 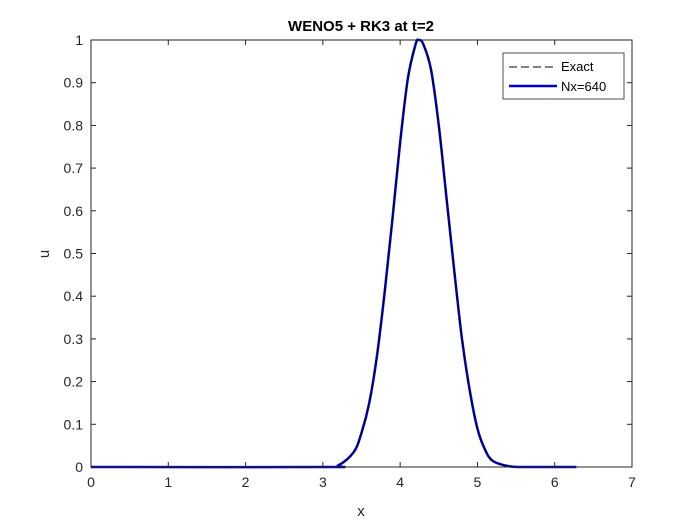 What do you see at coordinates (74, 125) in the screenshot?
I see `y-tick-label: 0.8` at bounding box center [74, 125].